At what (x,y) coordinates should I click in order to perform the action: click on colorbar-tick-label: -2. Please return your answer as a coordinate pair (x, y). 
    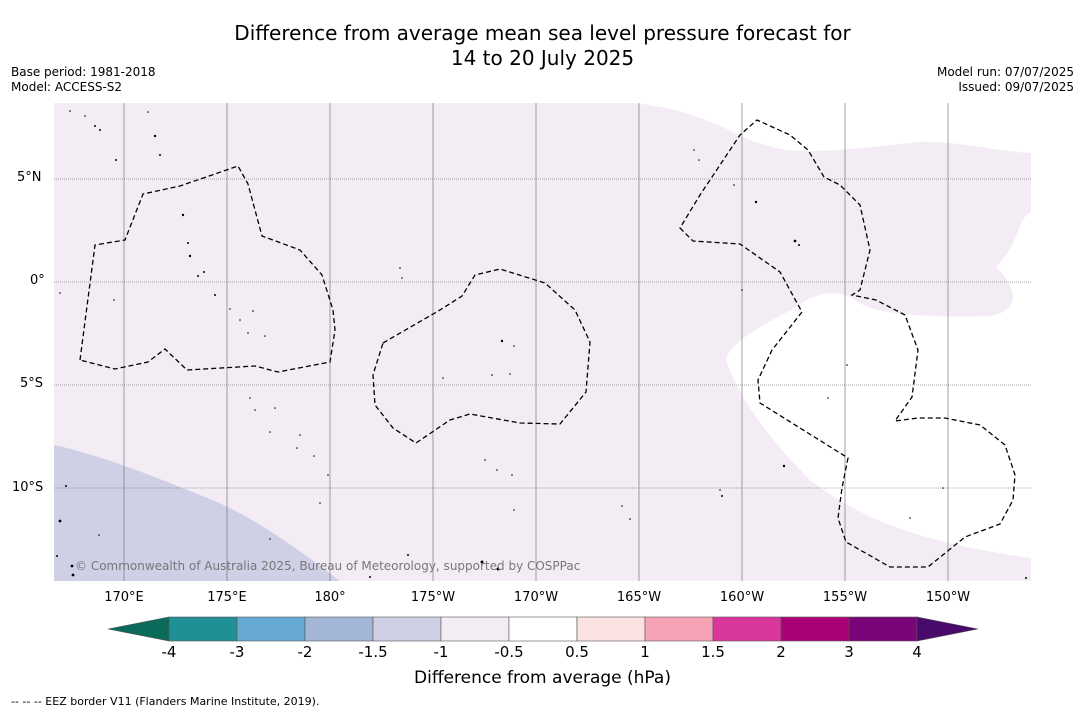
    Looking at the image, I should click on (305, 652).